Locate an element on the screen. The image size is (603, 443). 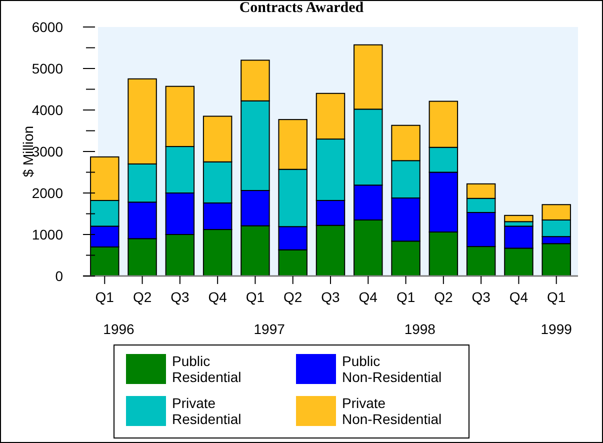
text: 1998 is located at coordinates (420, 329).